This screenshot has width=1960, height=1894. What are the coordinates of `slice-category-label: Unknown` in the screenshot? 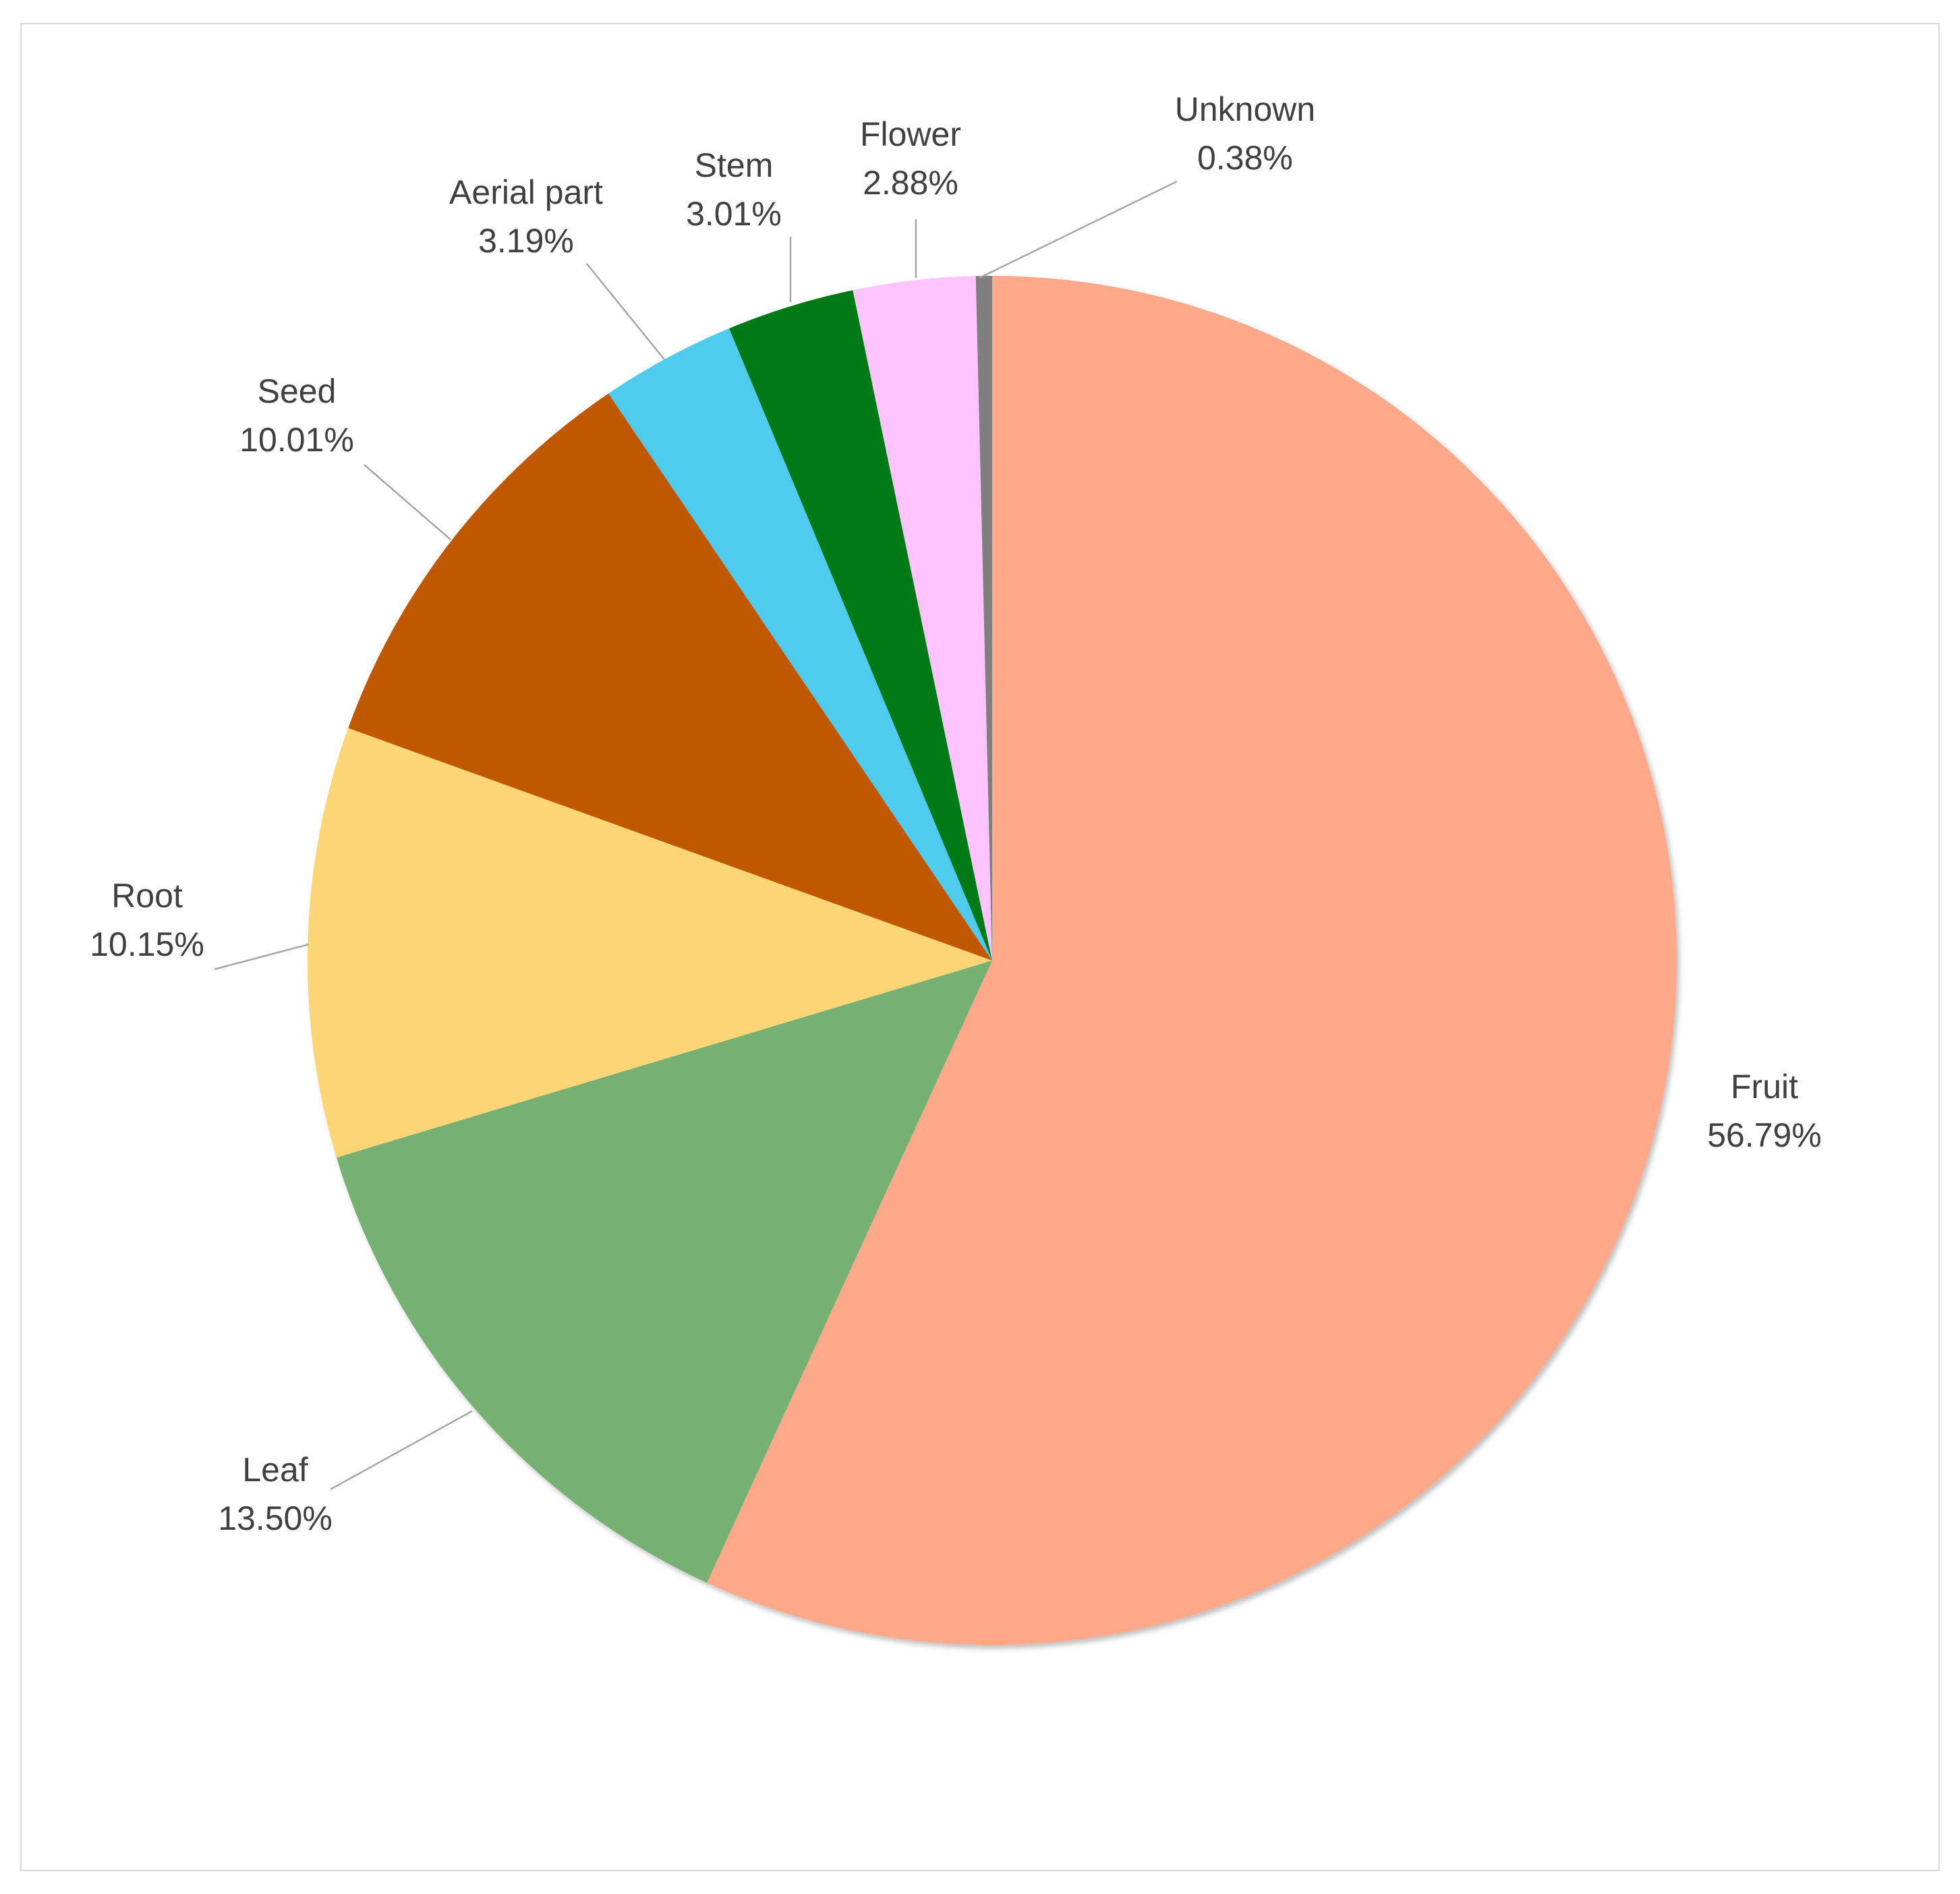 It's located at (1245, 109).